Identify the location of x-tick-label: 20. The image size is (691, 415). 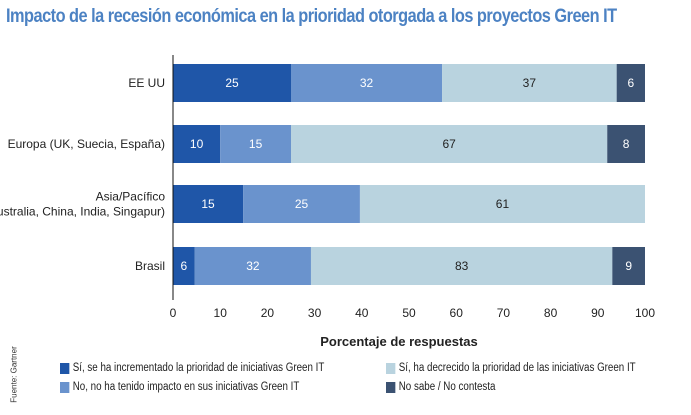
(268, 313).